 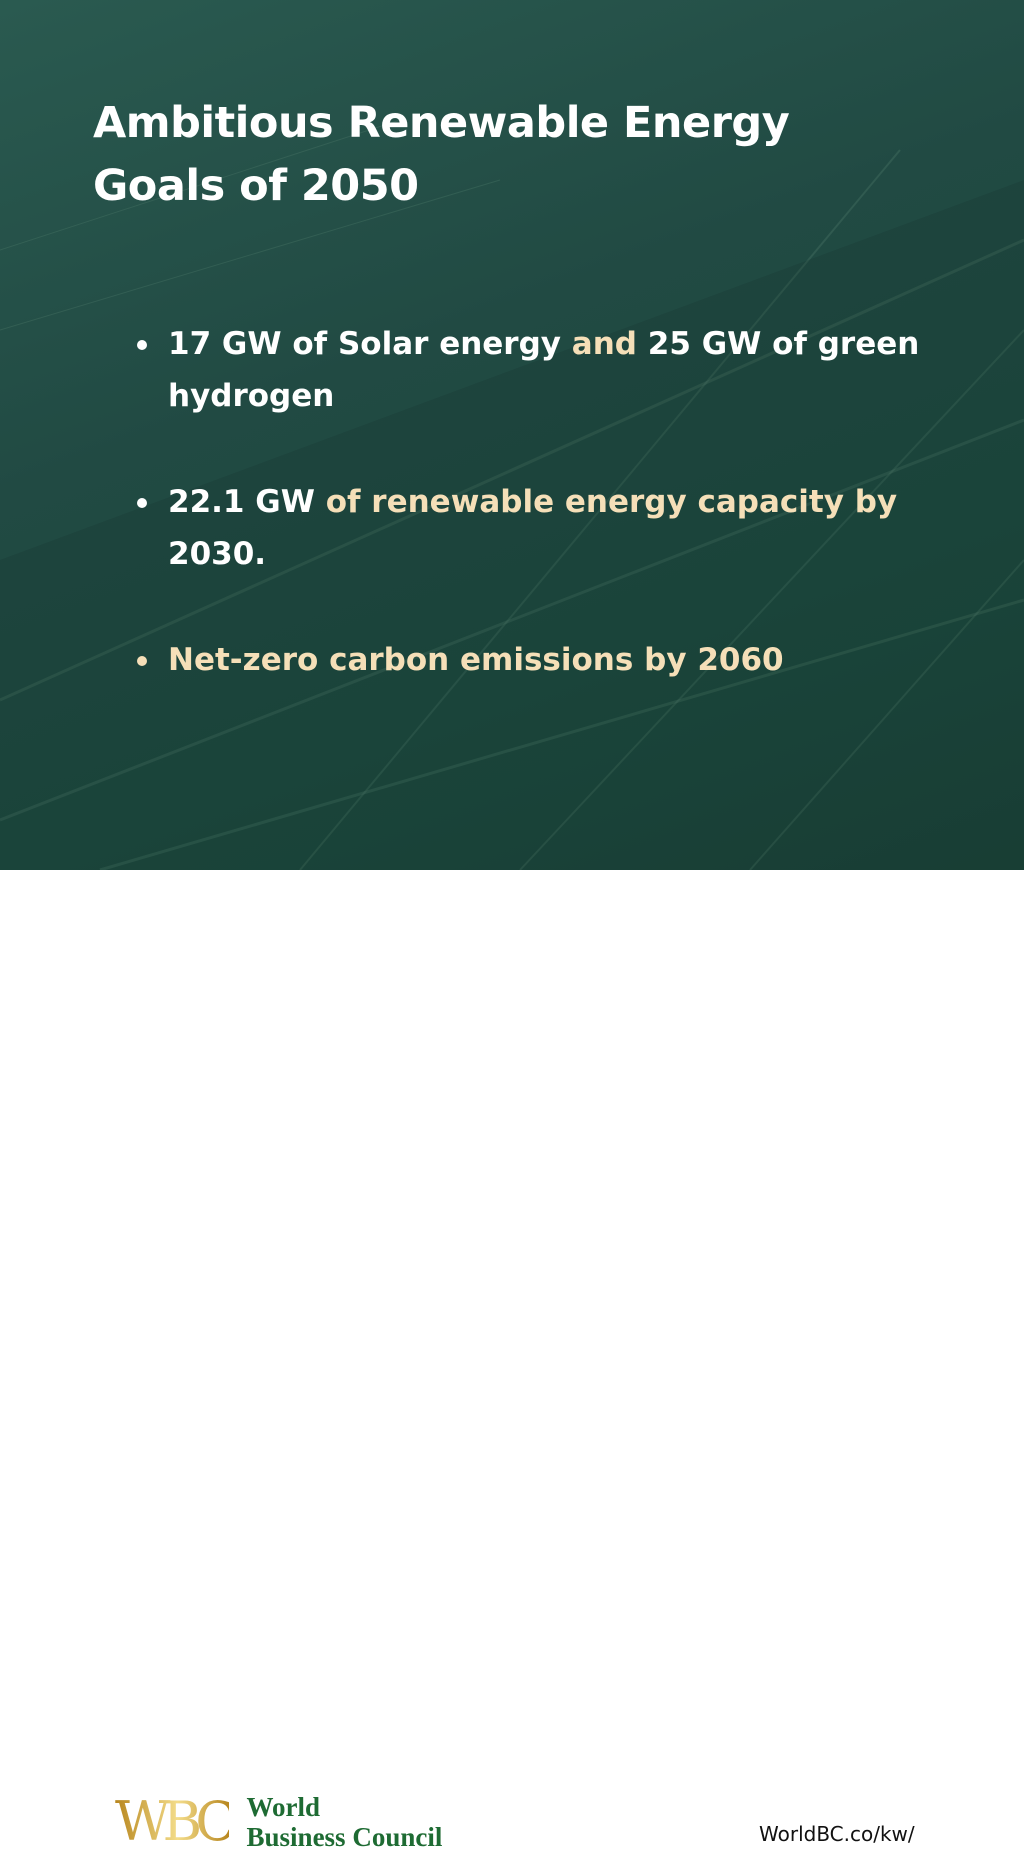 I want to click on title-line-1: Ambitious Renewable Energy, so click(x=441, y=123).